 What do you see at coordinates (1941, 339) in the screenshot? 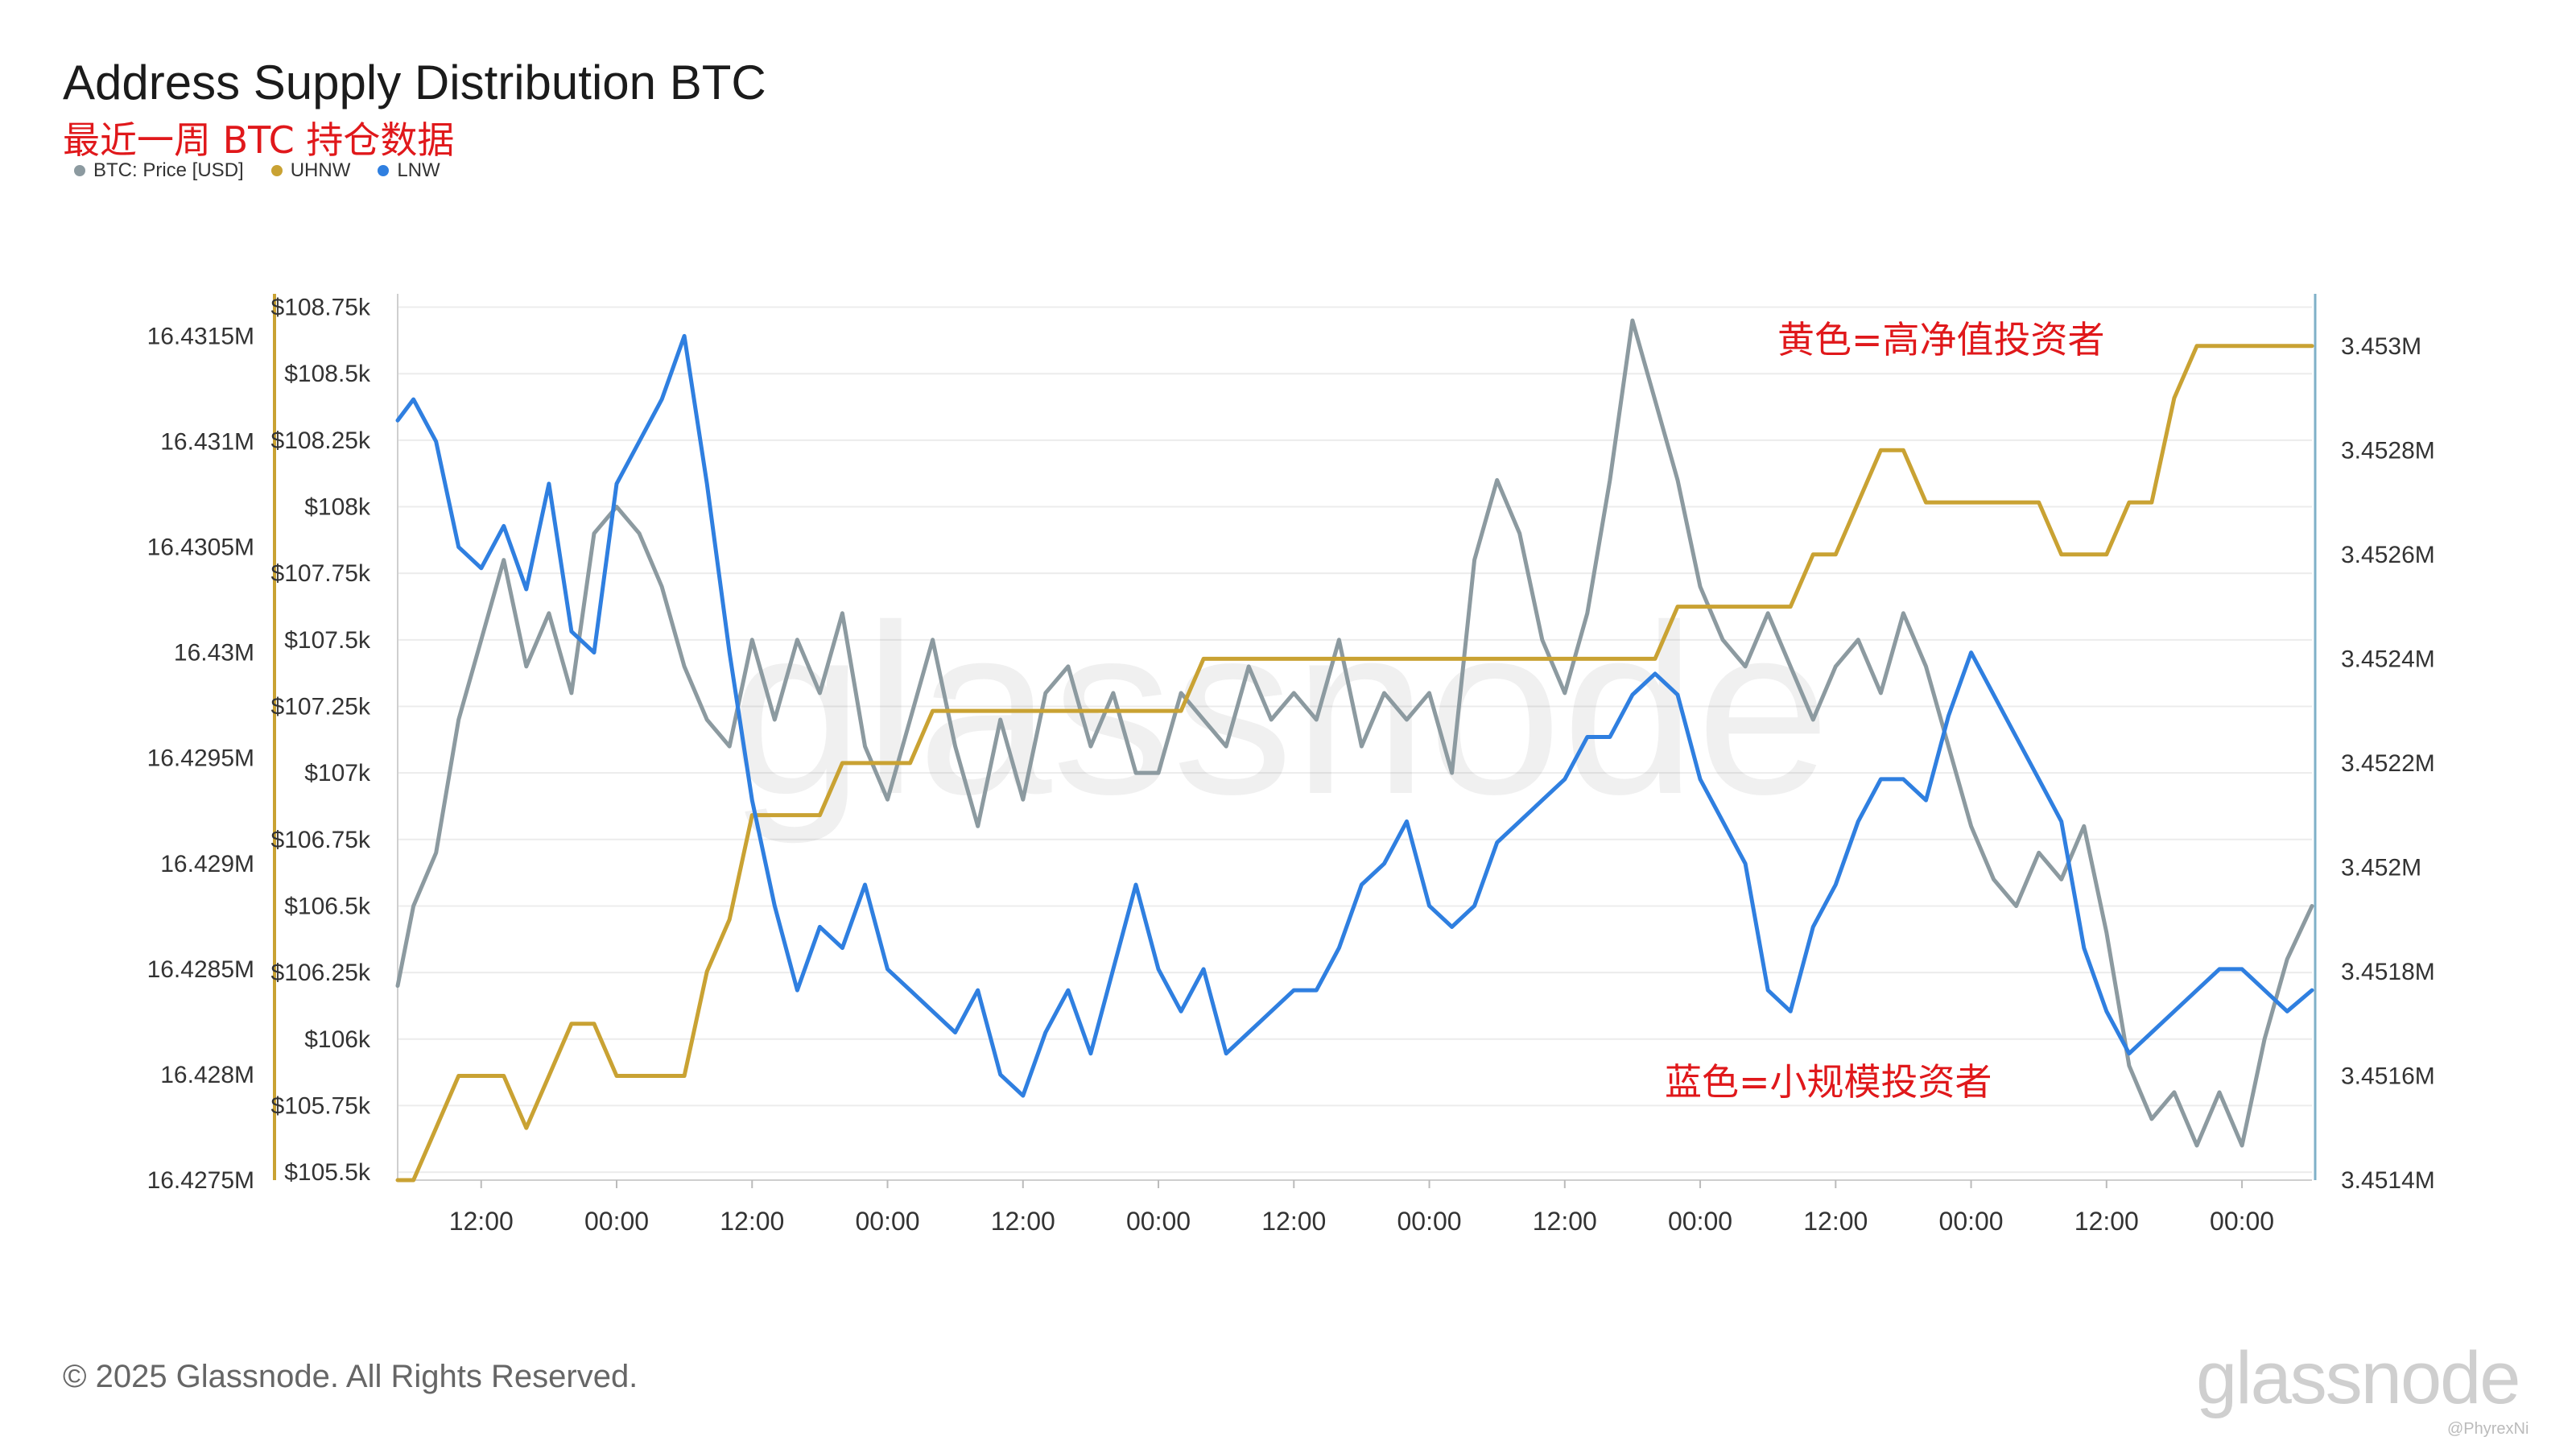
I see `annotation-uhnw-note: 黄色=高净值投资者` at bounding box center [1941, 339].